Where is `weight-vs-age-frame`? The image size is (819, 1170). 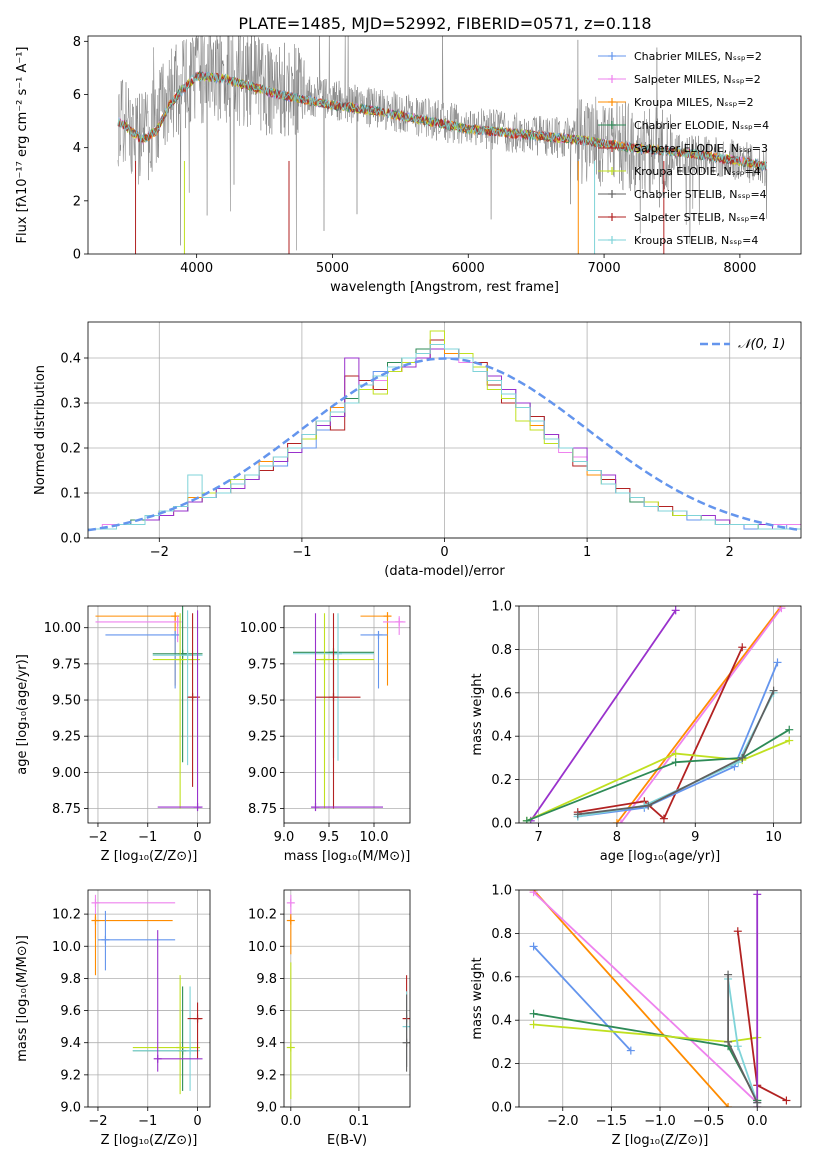 weight-vs-age-frame is located at coordinates (660, 714).